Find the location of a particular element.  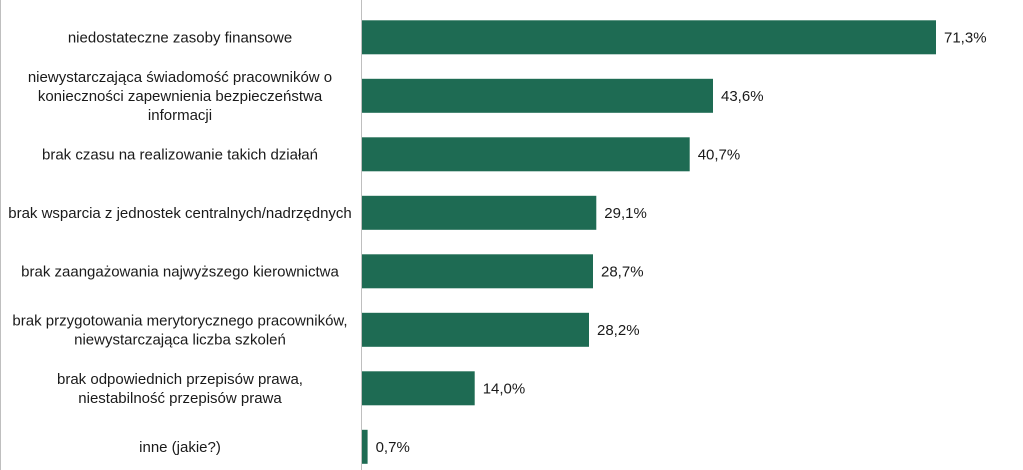

category-label: inne (jakie?) is located at coordinates (180, 447).